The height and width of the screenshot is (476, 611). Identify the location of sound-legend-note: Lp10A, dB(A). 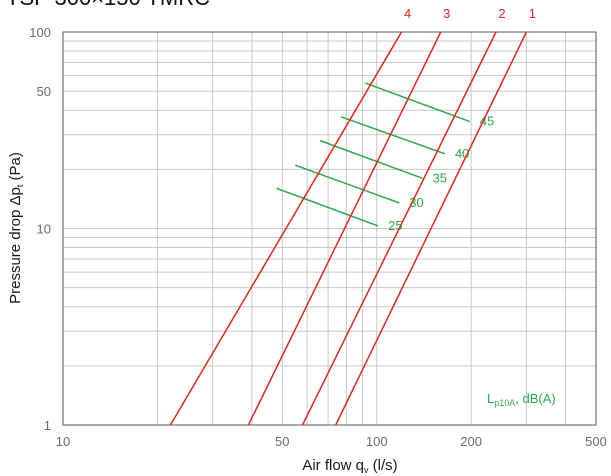
(521, 399).